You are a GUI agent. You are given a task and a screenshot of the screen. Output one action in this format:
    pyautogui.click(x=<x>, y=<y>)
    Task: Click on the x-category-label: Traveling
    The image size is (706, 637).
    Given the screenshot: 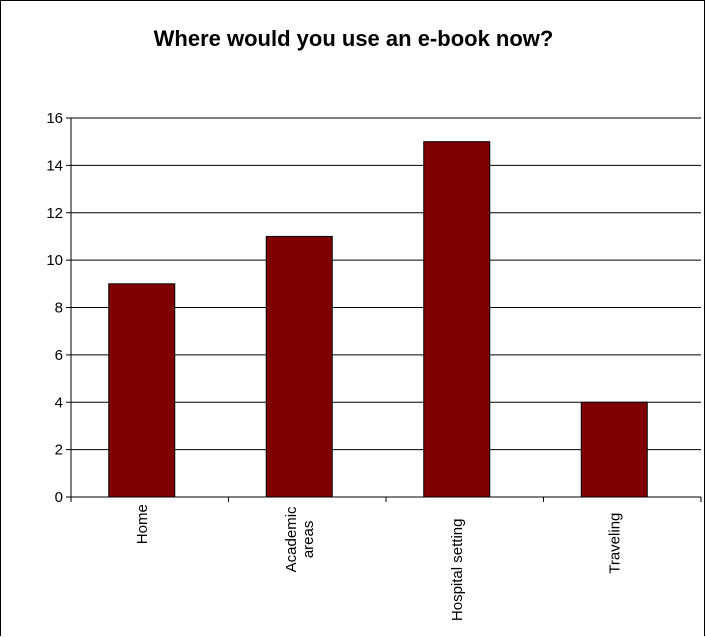 What is the action you would take?
    pyautogui.click(x=614, y=543)
    